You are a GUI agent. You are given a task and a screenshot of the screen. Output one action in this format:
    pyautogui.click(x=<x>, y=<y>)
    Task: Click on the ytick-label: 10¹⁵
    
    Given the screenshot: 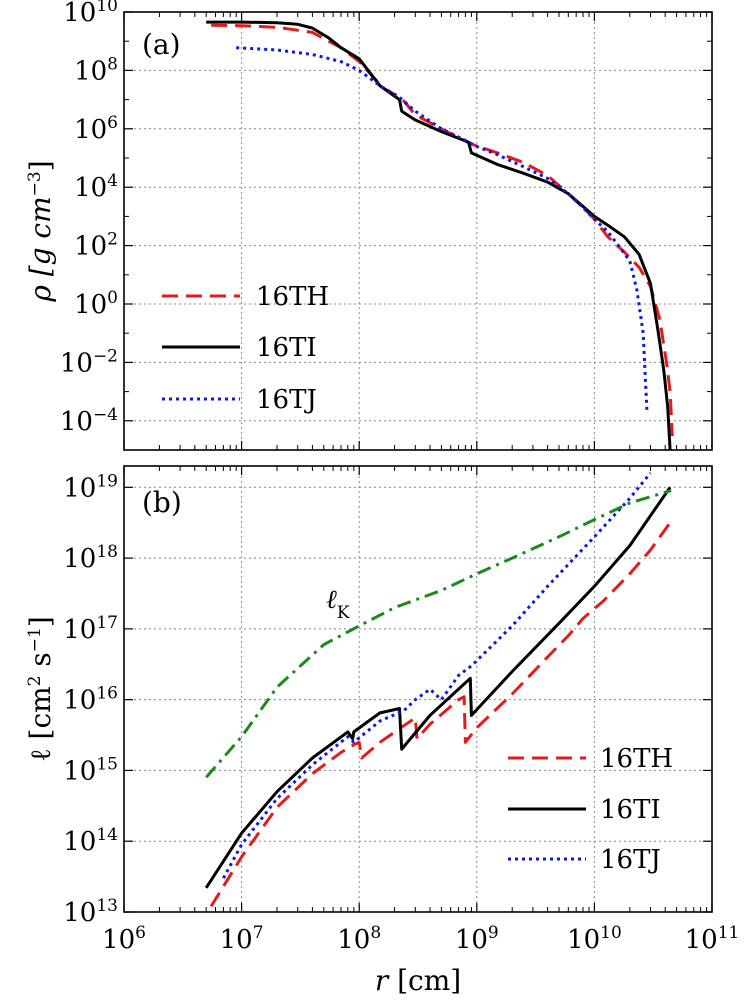 What is the action you would take?
    pyautogui.click(x=90, y=770)
    